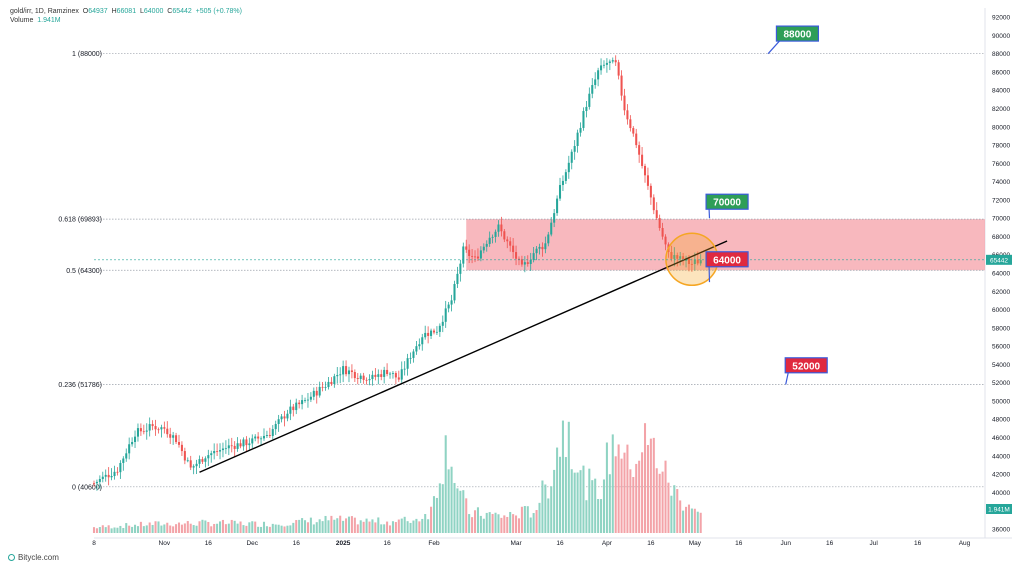  I want to click on close-value: 65442, so click(182, 11).